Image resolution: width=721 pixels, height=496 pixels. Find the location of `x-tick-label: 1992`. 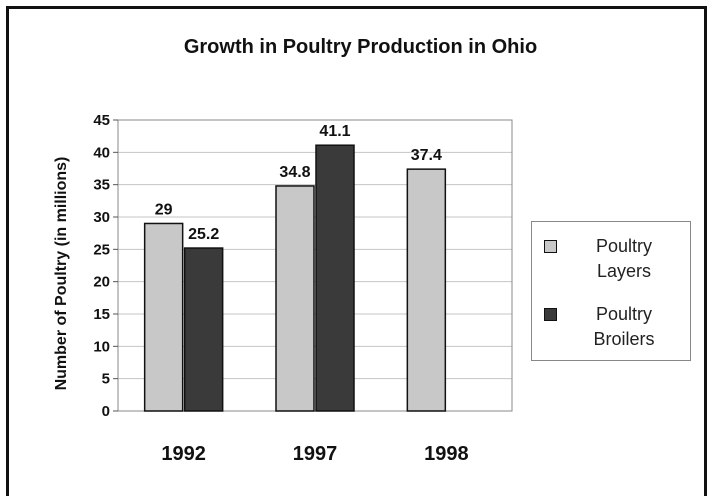

x-tick-label: 1992 is located at coordinates (183, 454).